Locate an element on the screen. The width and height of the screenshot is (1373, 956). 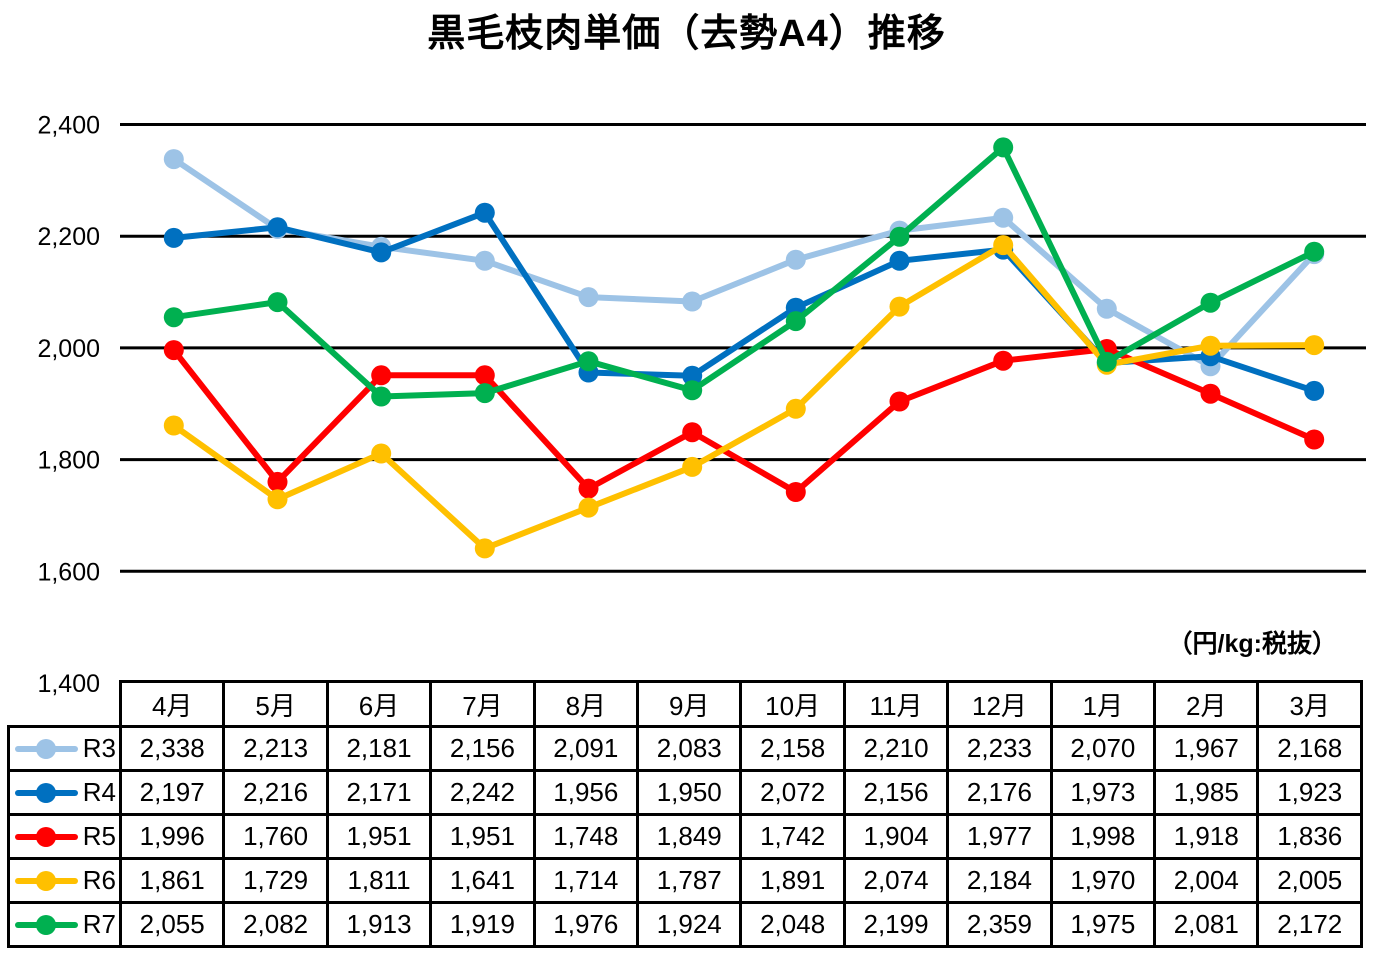
month-header-cell: 1月 is located at coordinates (1103, 704).